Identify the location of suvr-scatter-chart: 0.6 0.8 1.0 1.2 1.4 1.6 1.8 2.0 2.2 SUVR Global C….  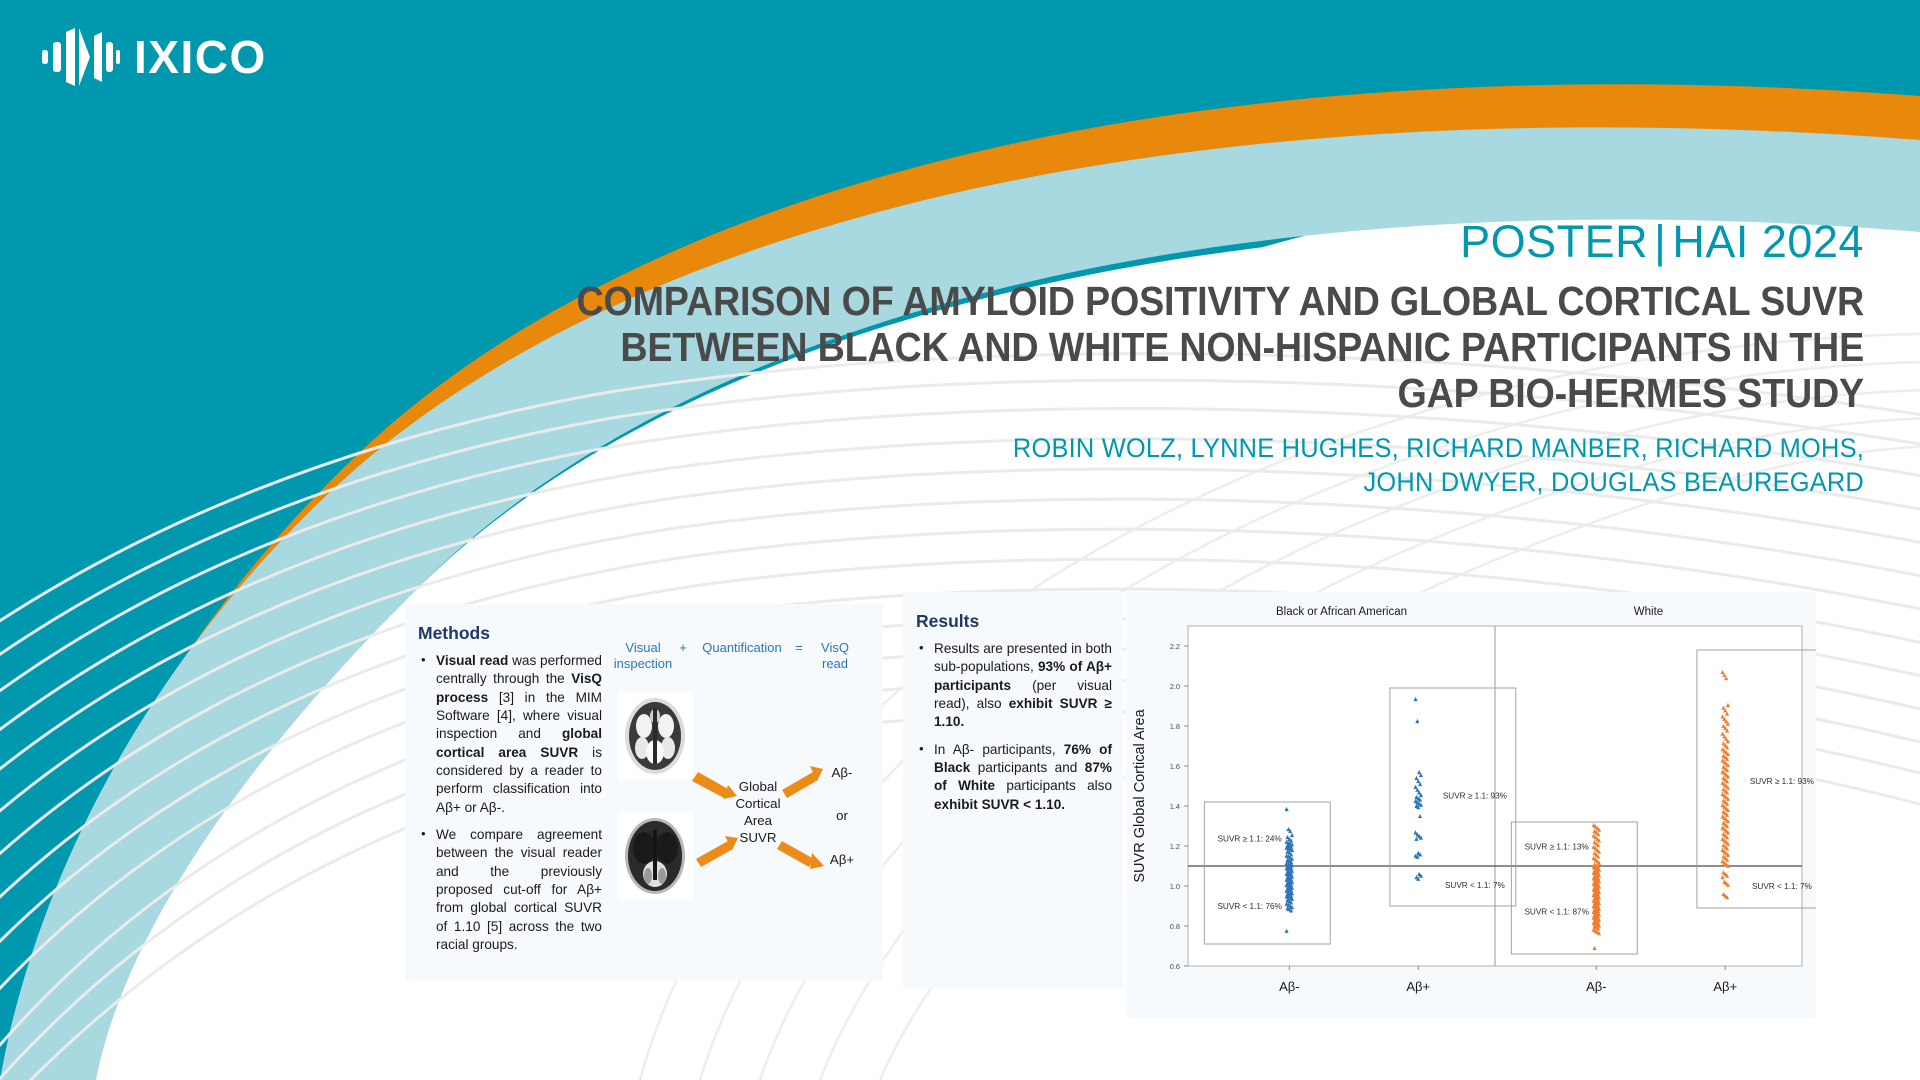
(1474, 800).